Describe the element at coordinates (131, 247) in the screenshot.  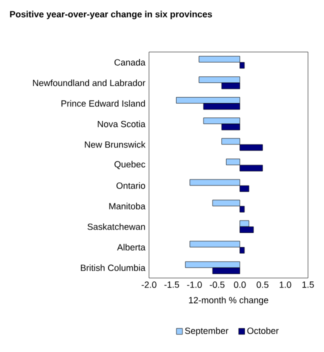
I see `y-tick-label: Alberta` at that location.